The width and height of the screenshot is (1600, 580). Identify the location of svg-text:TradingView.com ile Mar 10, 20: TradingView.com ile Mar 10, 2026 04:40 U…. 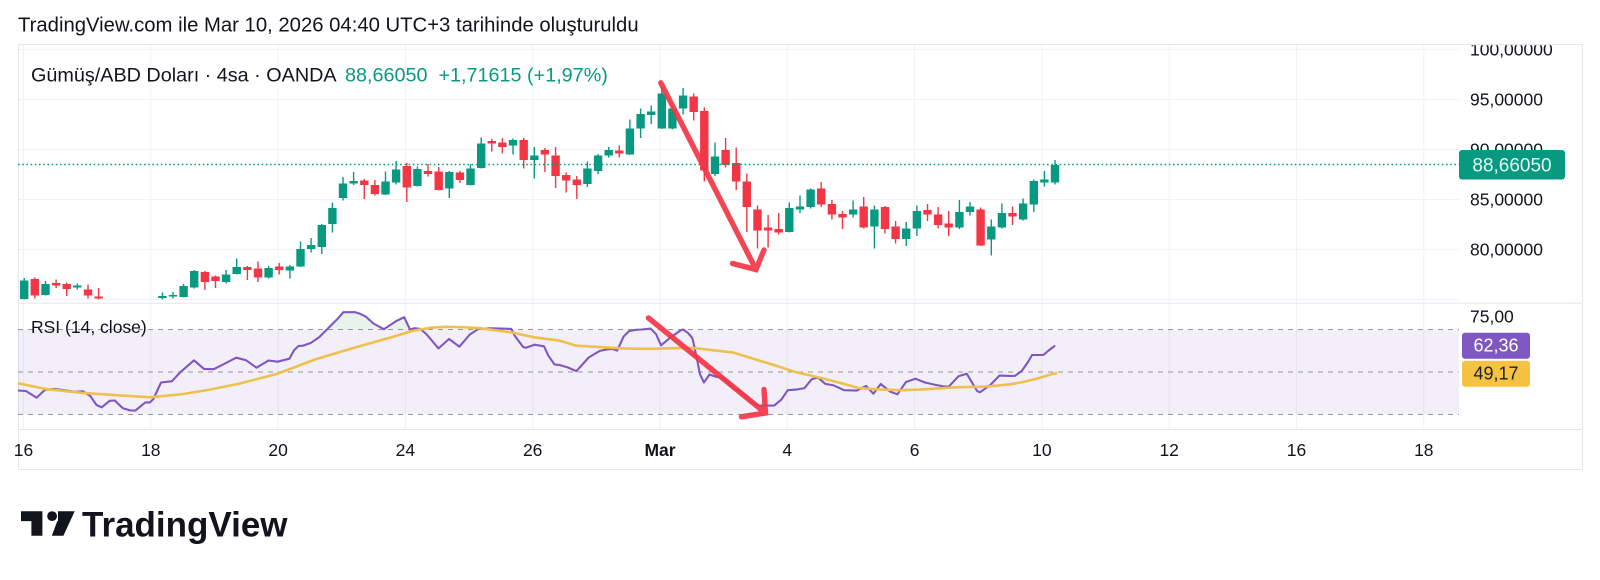
(328, 26).